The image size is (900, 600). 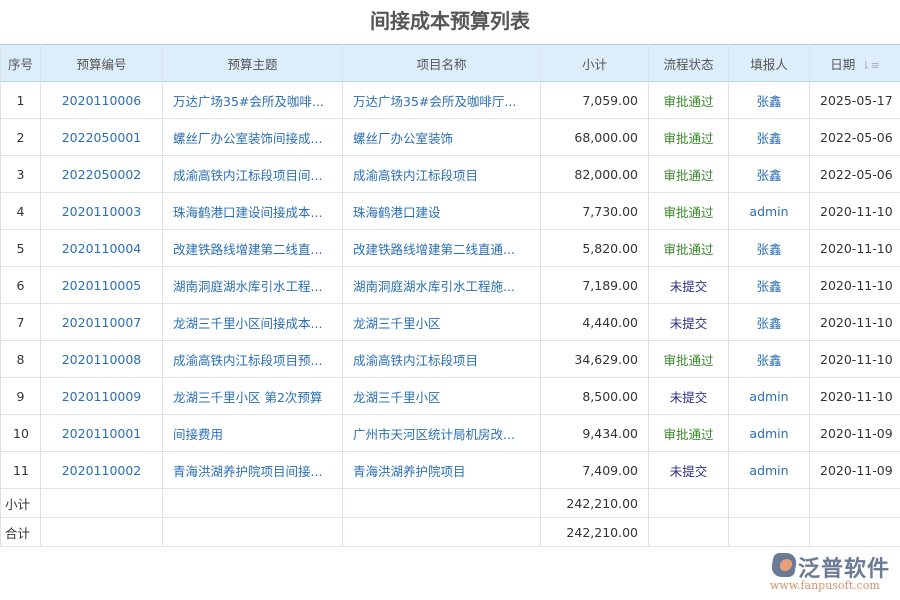 I want to click on row-date: 2022-05-06, so click(x=854, y=137).